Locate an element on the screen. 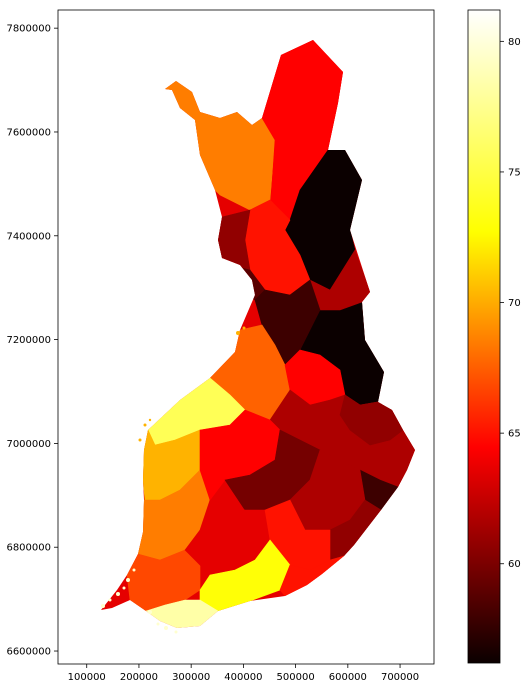 The height and width of the screenshot is (687, 527). x-tick-label: 500000 is located at coordinates (296, 677).